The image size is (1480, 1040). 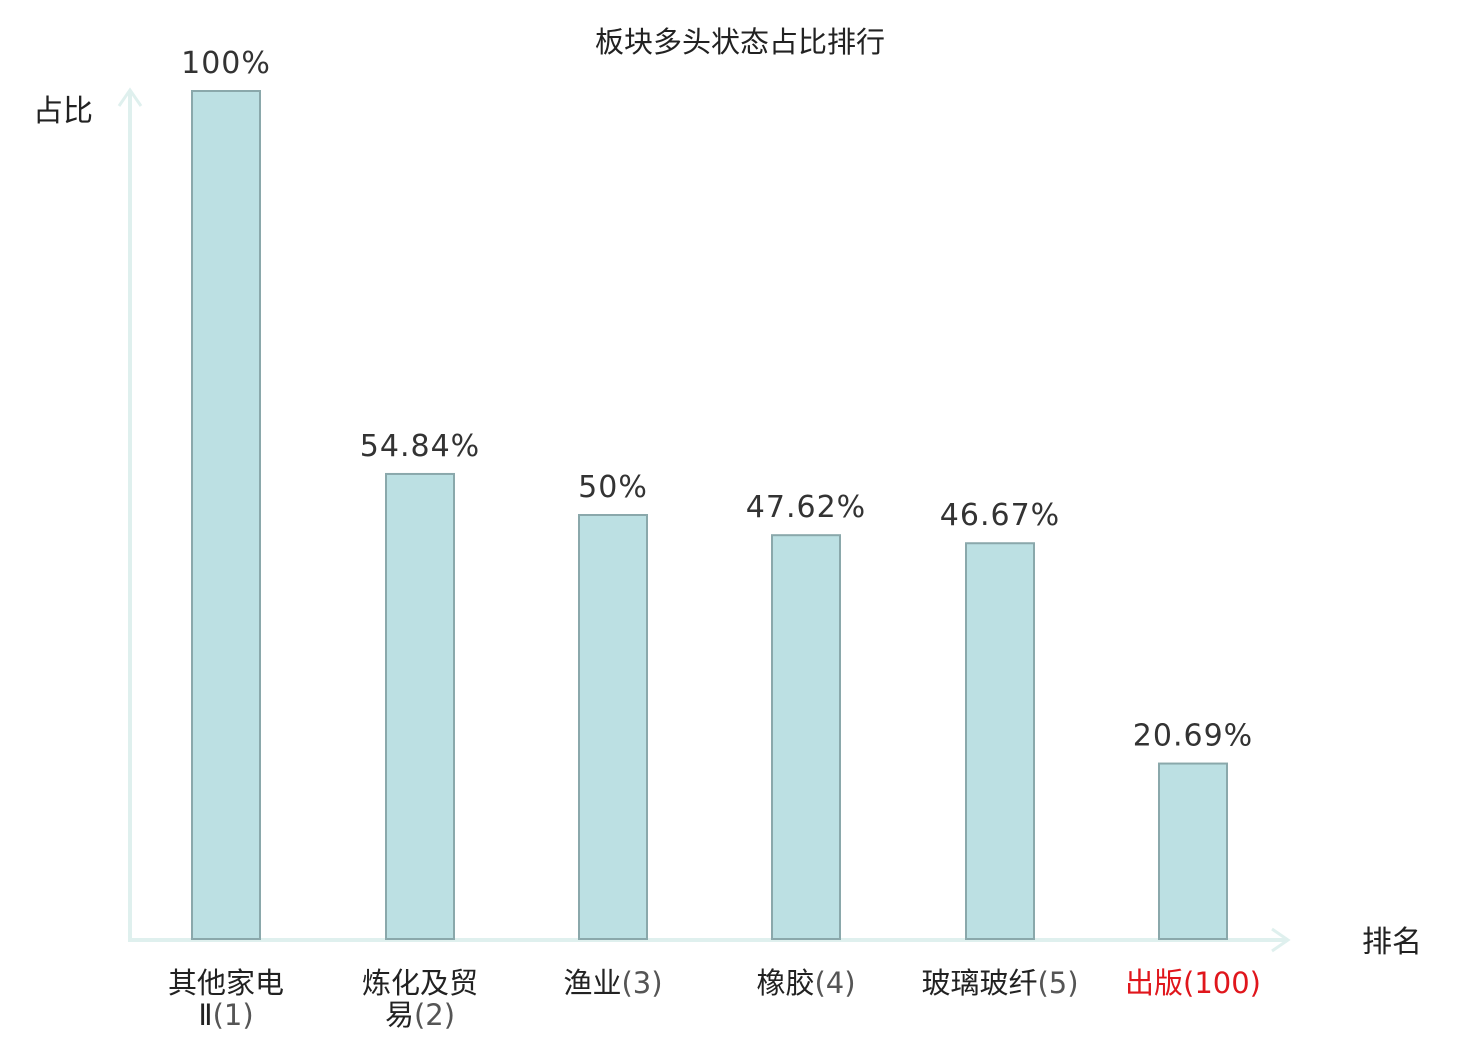 I want to click on value-label: 50%, so click(x=613, y=487).